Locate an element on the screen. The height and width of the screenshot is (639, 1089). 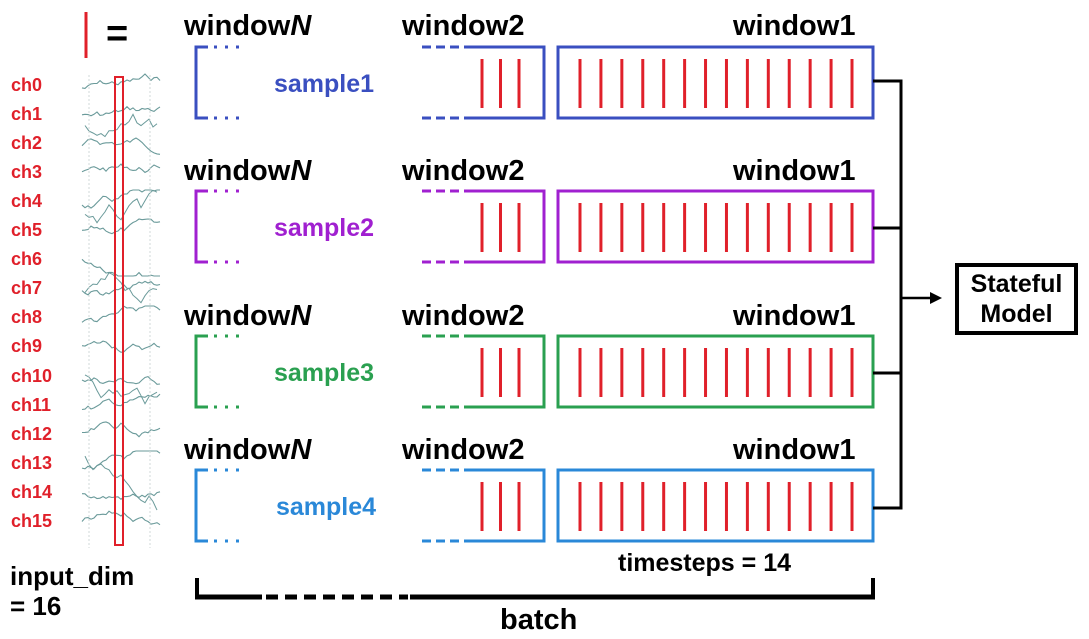
channel-label: ch1 is located at coordinates (27, 114).